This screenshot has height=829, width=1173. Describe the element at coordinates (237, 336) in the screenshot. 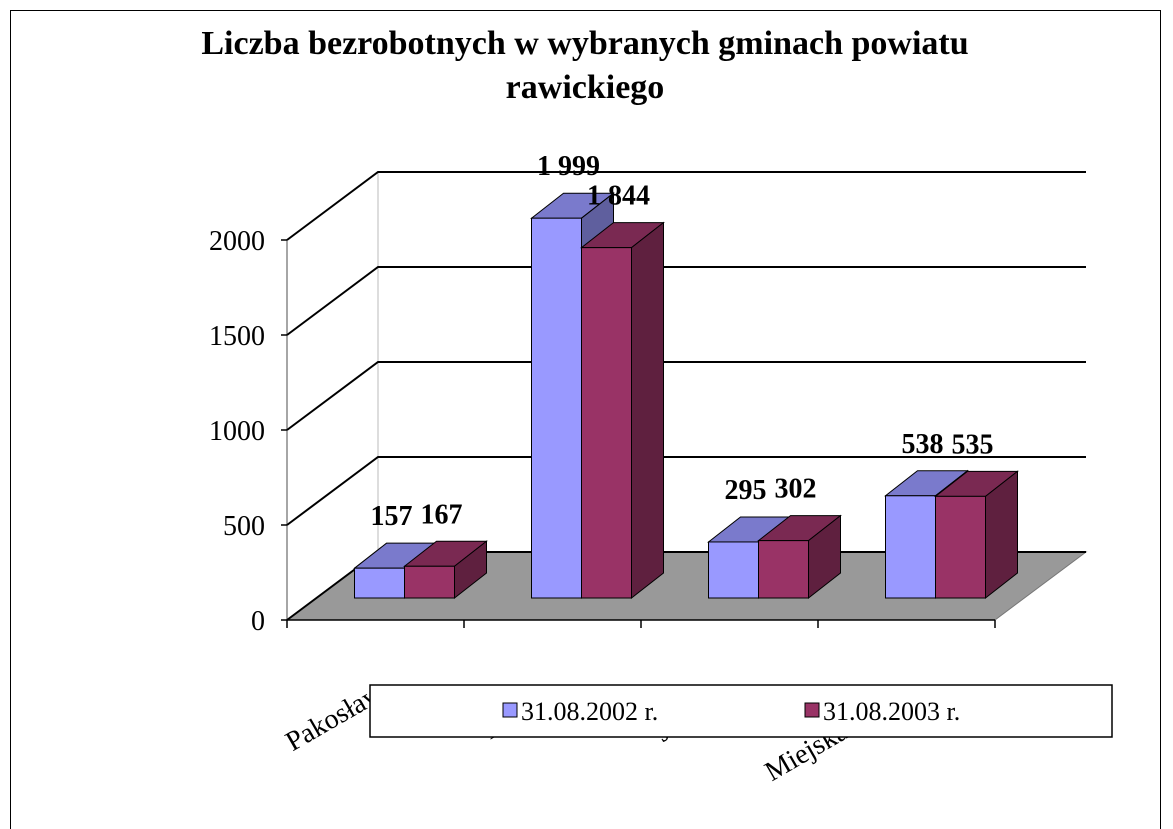

I see `y-tick-label: 1500` at that location.